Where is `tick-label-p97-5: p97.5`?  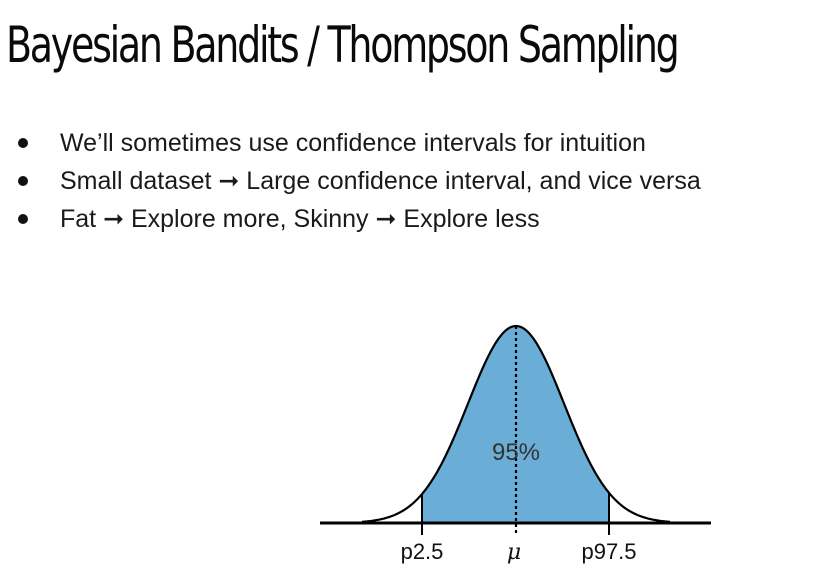
tick-label-p97-5: p97.5 is located at coordinates (608, 551).